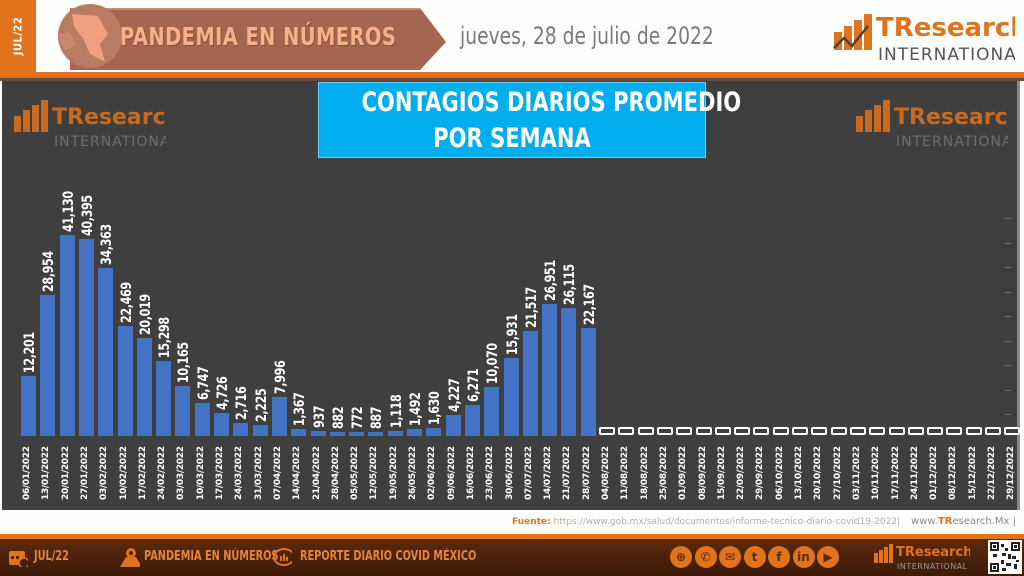  I want to click on footer-logo: TResearch INTERNATIONAL, so click(918, 558).